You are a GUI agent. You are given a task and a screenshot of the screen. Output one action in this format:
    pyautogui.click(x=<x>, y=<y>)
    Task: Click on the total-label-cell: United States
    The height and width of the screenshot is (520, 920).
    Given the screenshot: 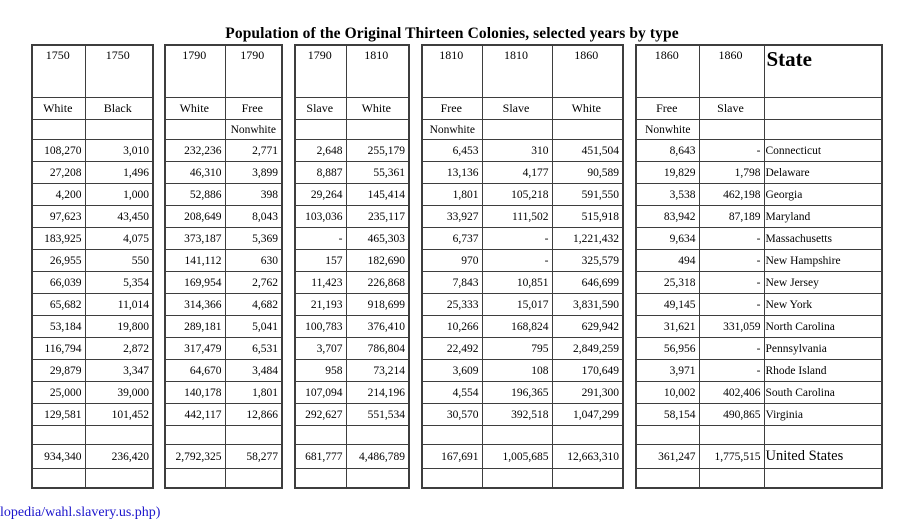 What is the action you would take?
    pyautogui.click(x=823, y=456)
    